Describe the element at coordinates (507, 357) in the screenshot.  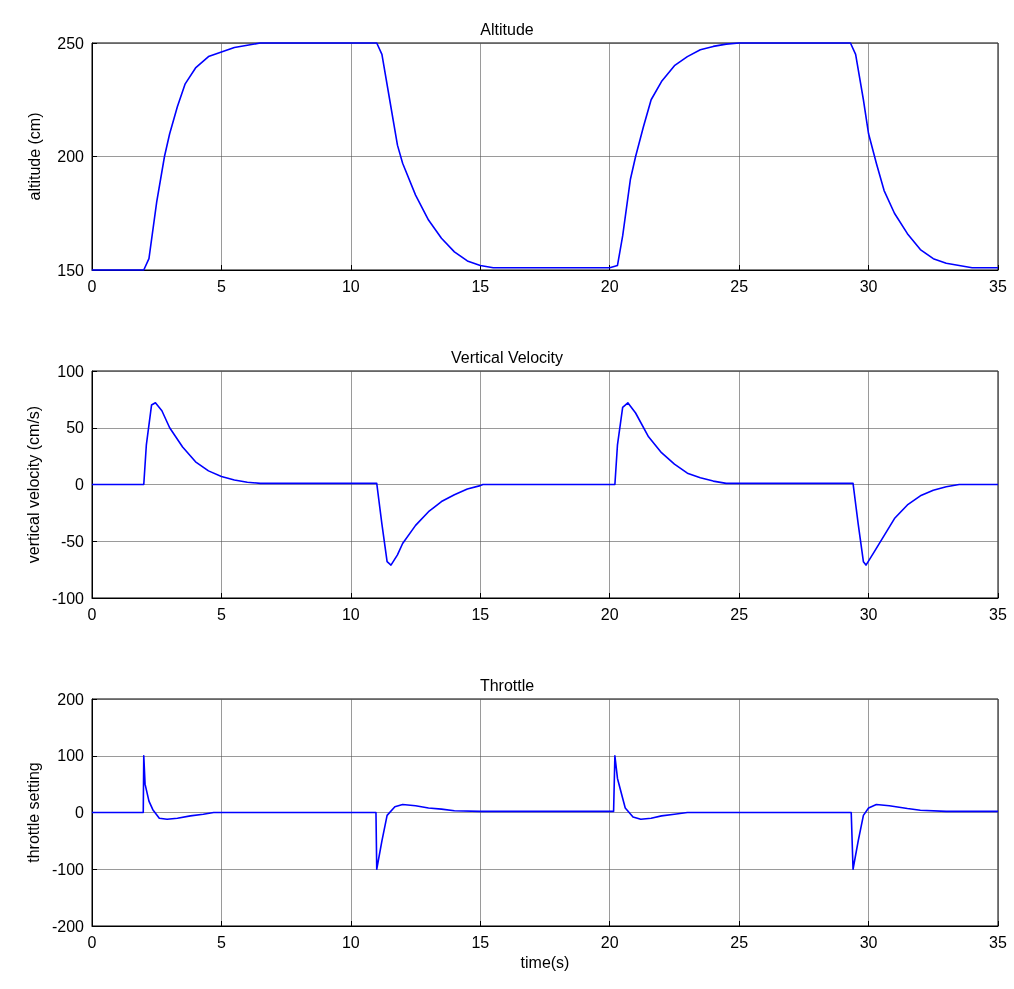
I see `chart-title: Vertical Velocity` at that location.